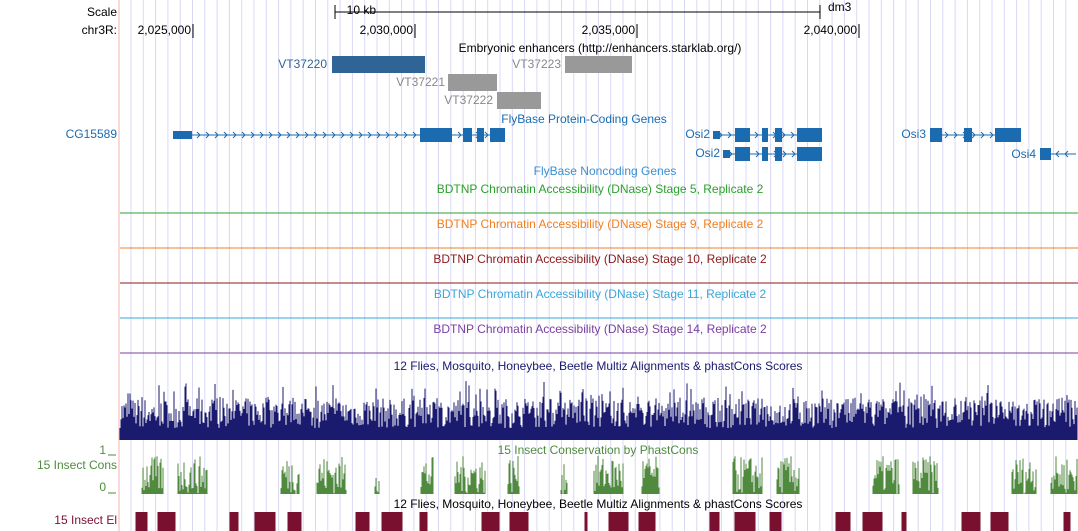 This screenshot has width=1078, height=531. Describe the element at coordinates (536, 64) in the screenshot. I see `enhancer-label: VT37223` at that location.